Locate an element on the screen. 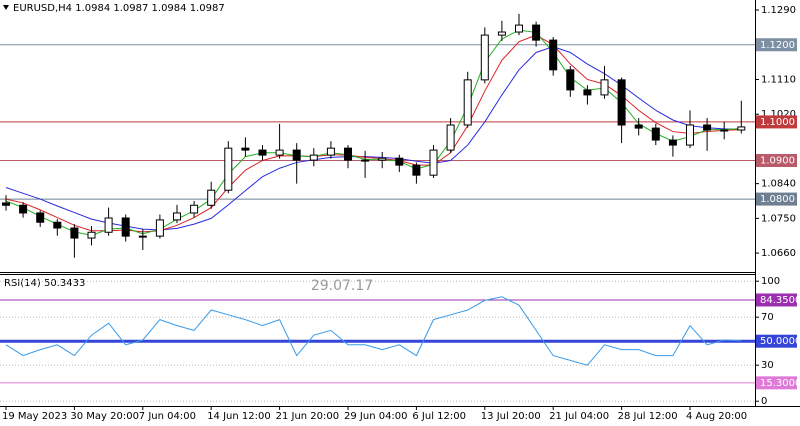  y-tick-label: 0 is located at coordinates (764, 401).